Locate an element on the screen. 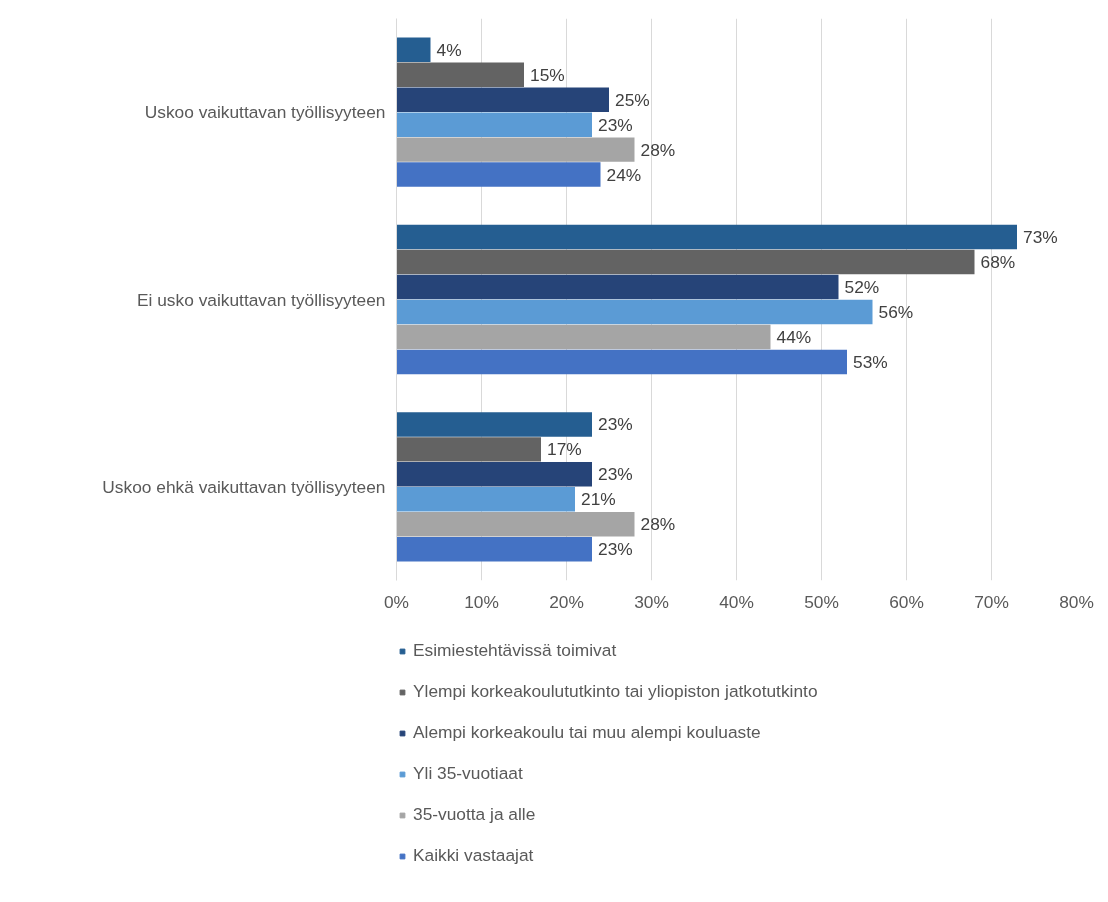 The image size is (1108, 902). x-tick-label: 60% is located at coordinates (906, 601).